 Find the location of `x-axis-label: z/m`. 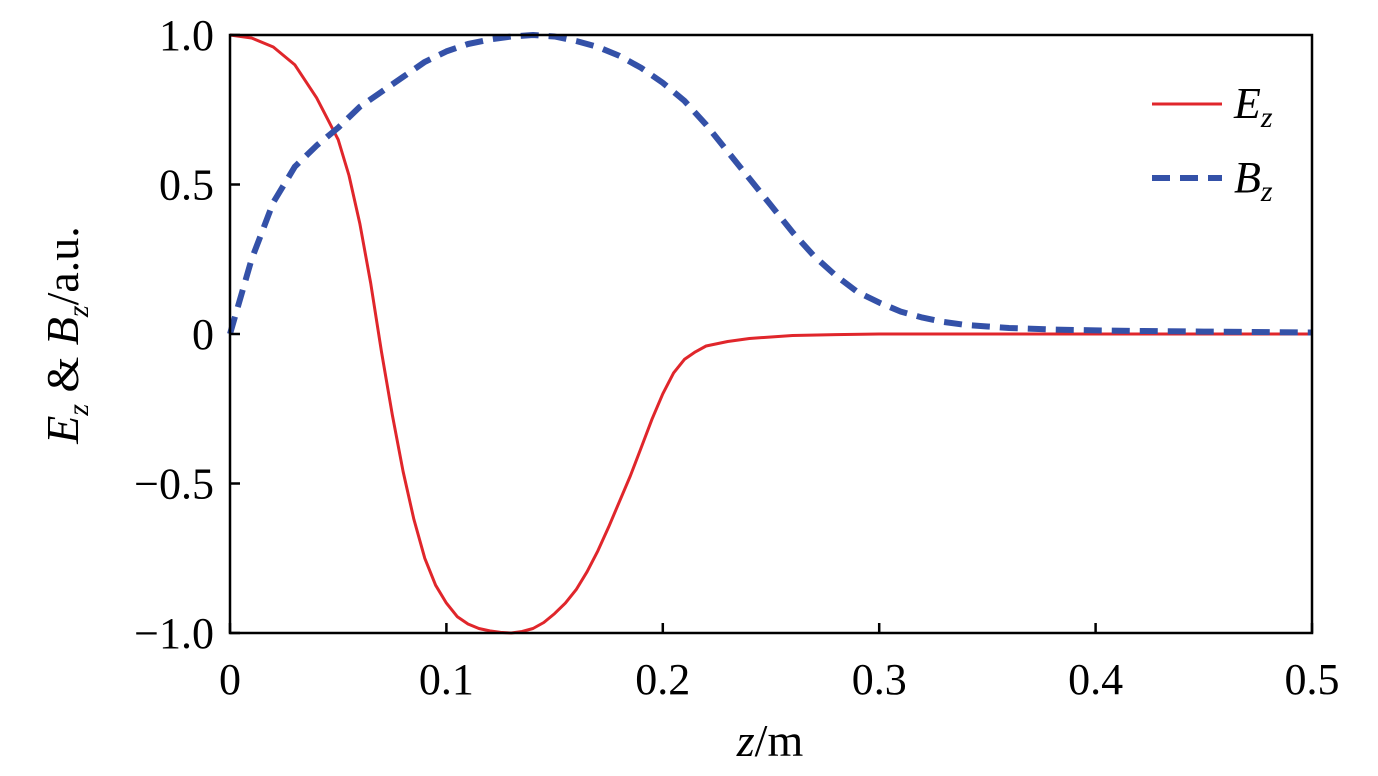

x-axis-label: z/m is located at coordinates (770, 740).